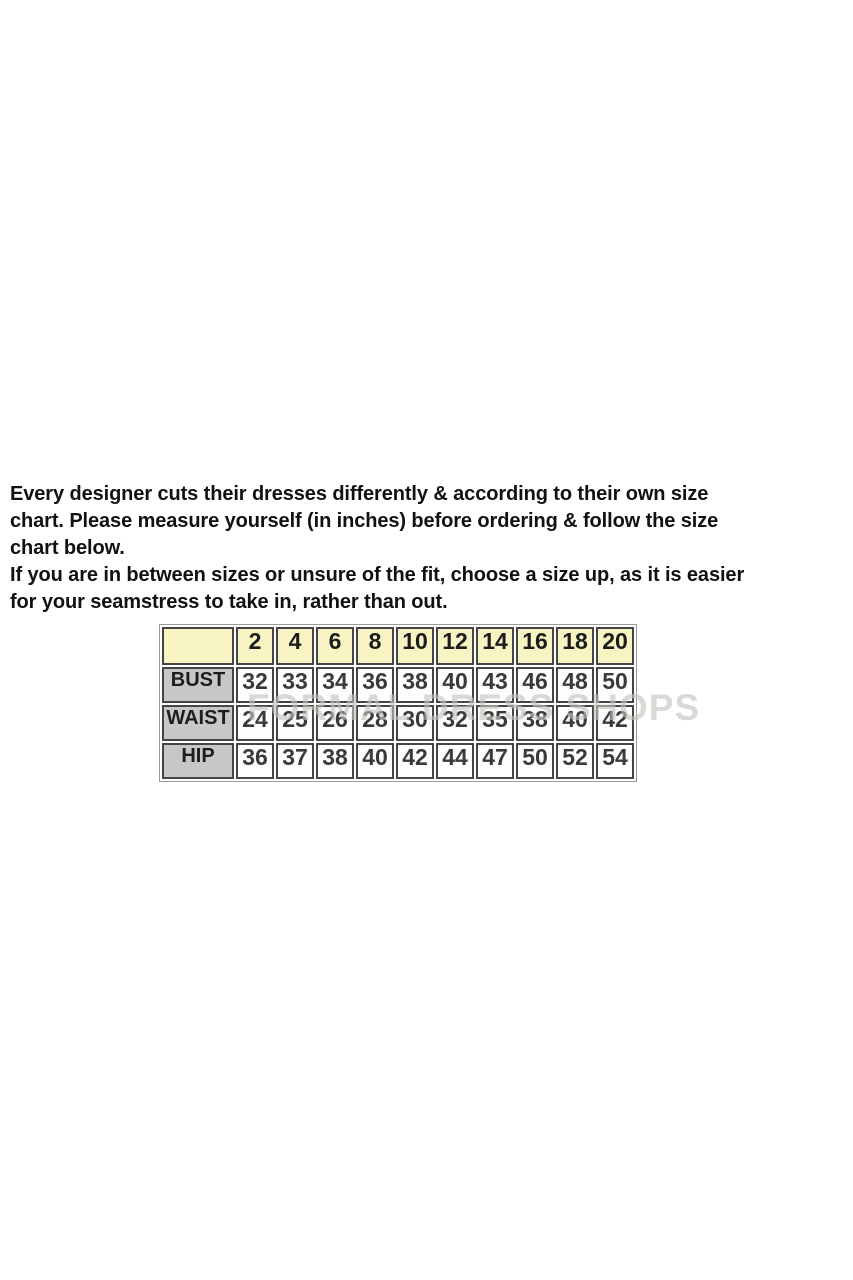  I want to click on bust-value-cell: 50, so click(615, 685).